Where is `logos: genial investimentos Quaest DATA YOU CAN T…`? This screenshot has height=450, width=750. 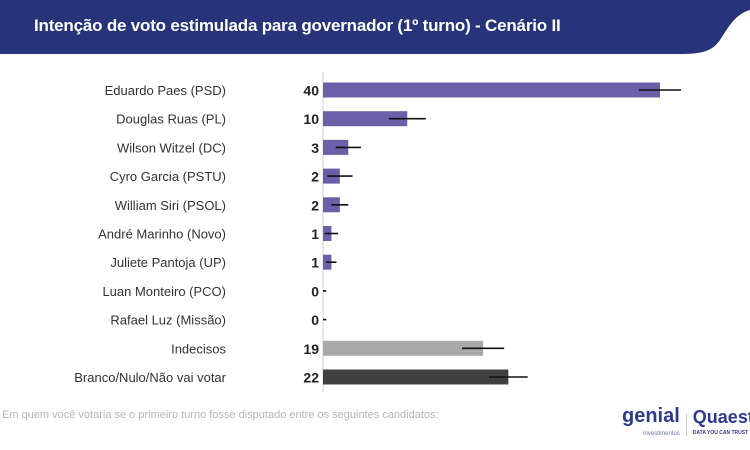
logos: genial investimentos Quaest DATA YOU CAN T… is located at coordinates (686, 424).